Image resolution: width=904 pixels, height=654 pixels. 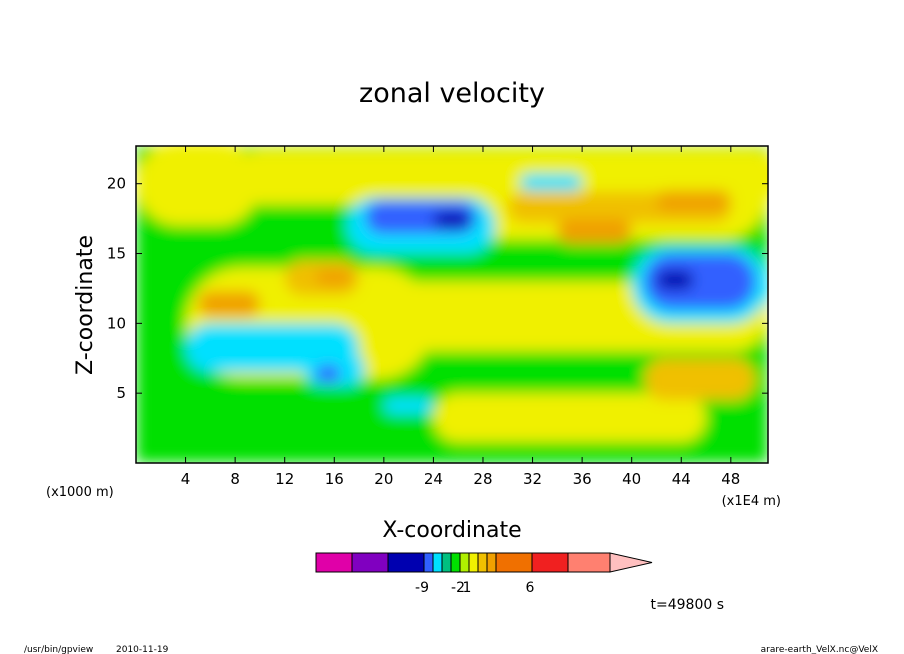 What do you see at coordinates (530, 588) in the screenshot?
I see `colorbar-label: 6` at bounding box center [530, 588].